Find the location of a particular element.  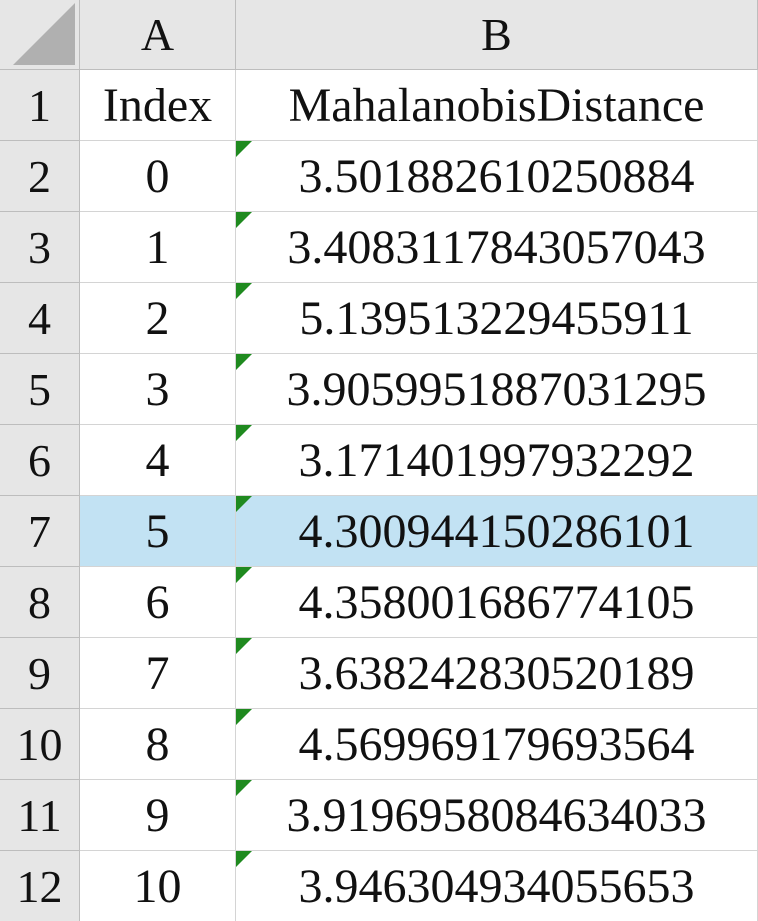

cell-b12: 3.946304934055653 is located at coordinates (497, 886).